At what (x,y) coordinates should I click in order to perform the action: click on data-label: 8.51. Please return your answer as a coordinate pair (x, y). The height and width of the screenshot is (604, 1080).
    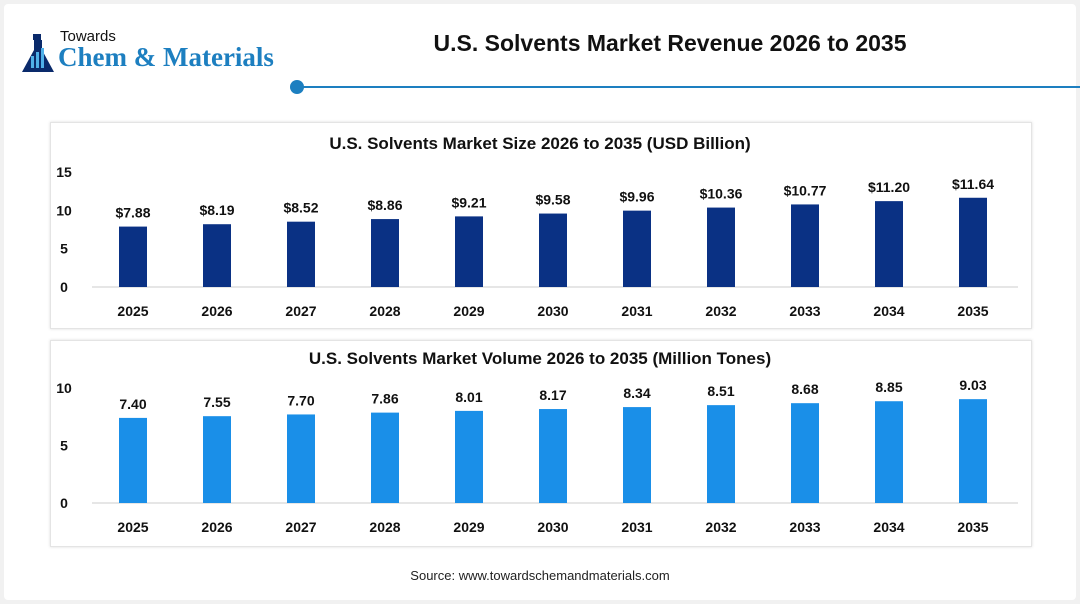
    Looking at the image, I should click on (720, 391).